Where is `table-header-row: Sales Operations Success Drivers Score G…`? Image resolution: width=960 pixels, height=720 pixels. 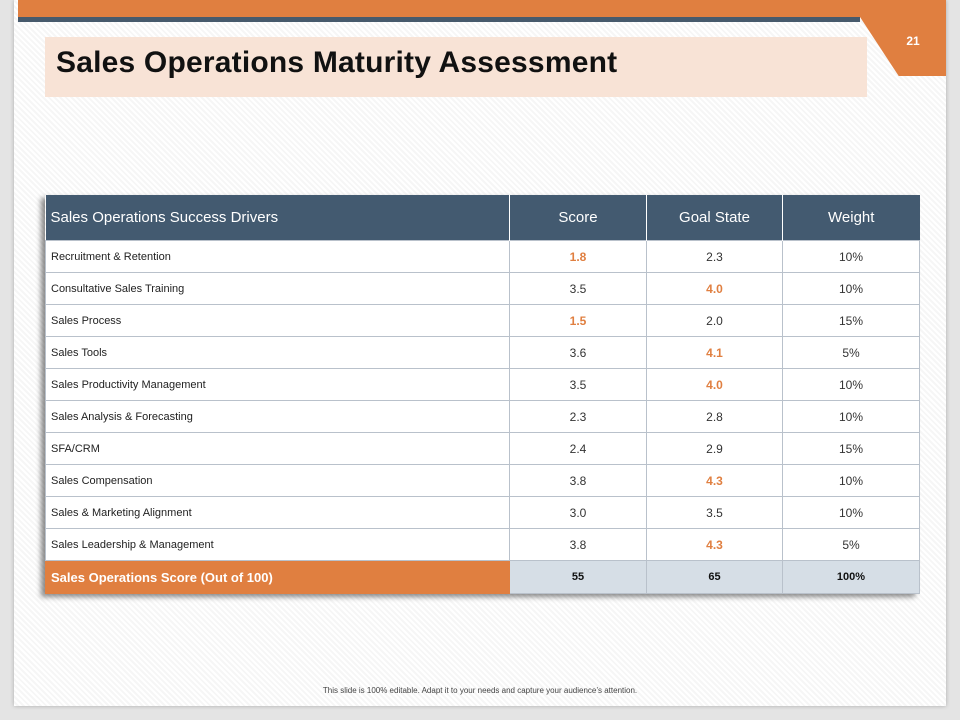 table-header-row: Sales Operations Success Drivers Score G… is located at coordinates (482, 218).